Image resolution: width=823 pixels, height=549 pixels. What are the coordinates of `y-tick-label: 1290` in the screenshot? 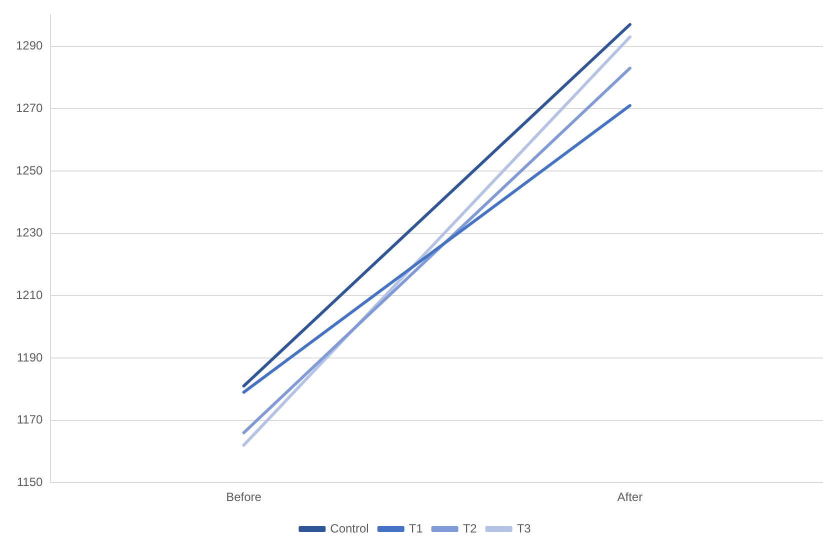 It's located at (30, 45).